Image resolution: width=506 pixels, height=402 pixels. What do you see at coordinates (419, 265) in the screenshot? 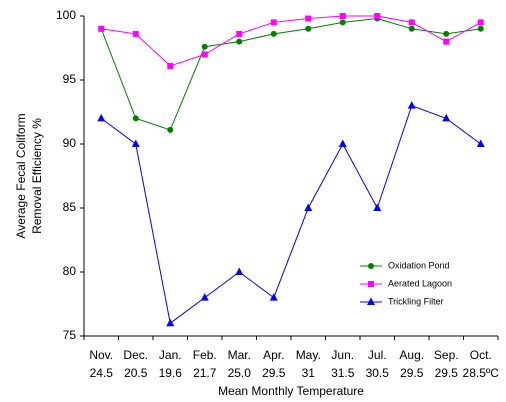
I see `legend-label: Oxidation Pond` at bounding box center [419, 265].